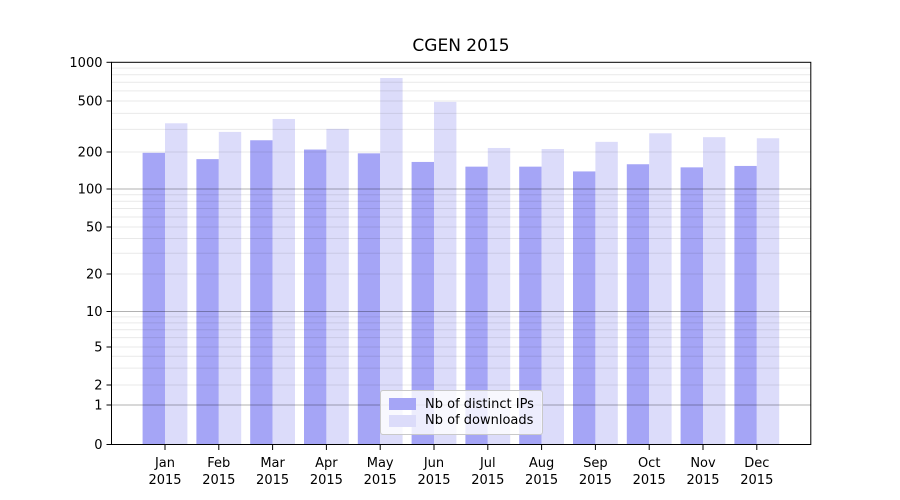 Image resolution: width=900 pixels, height=500 pixels. What do you see at coordinates (756, 463) in the screenshot?
I see `x-tick-label-dec: Dec` at bounding box center [756, 463].